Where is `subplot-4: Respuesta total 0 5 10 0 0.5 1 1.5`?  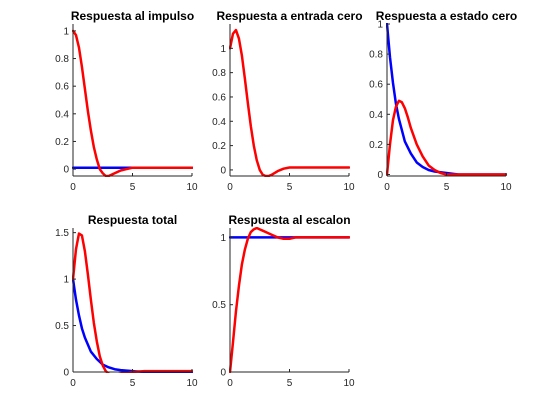
subplot-4: Respuesta total 0 5 10 0 0.5 1 1.5 is located at coordinates (126, 301).